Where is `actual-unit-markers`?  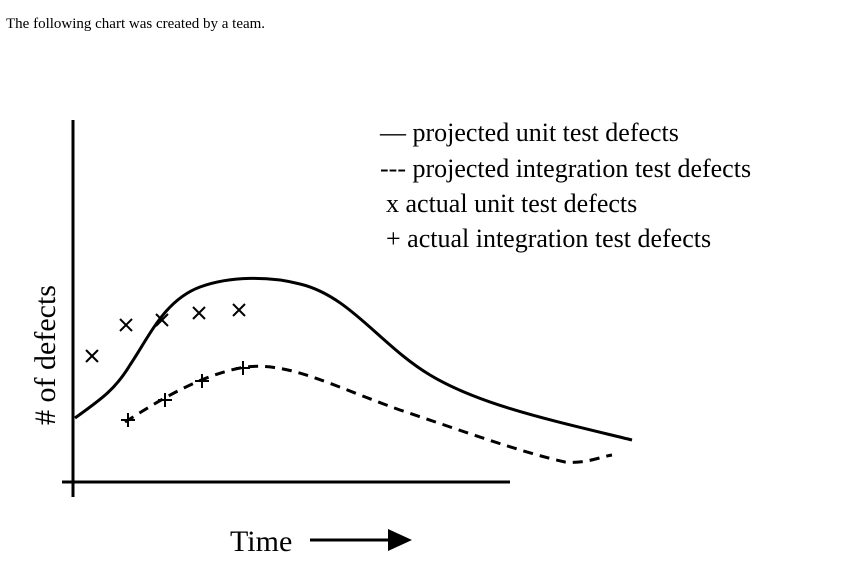
actual-unit-markers is located at coordinates (165, 333).